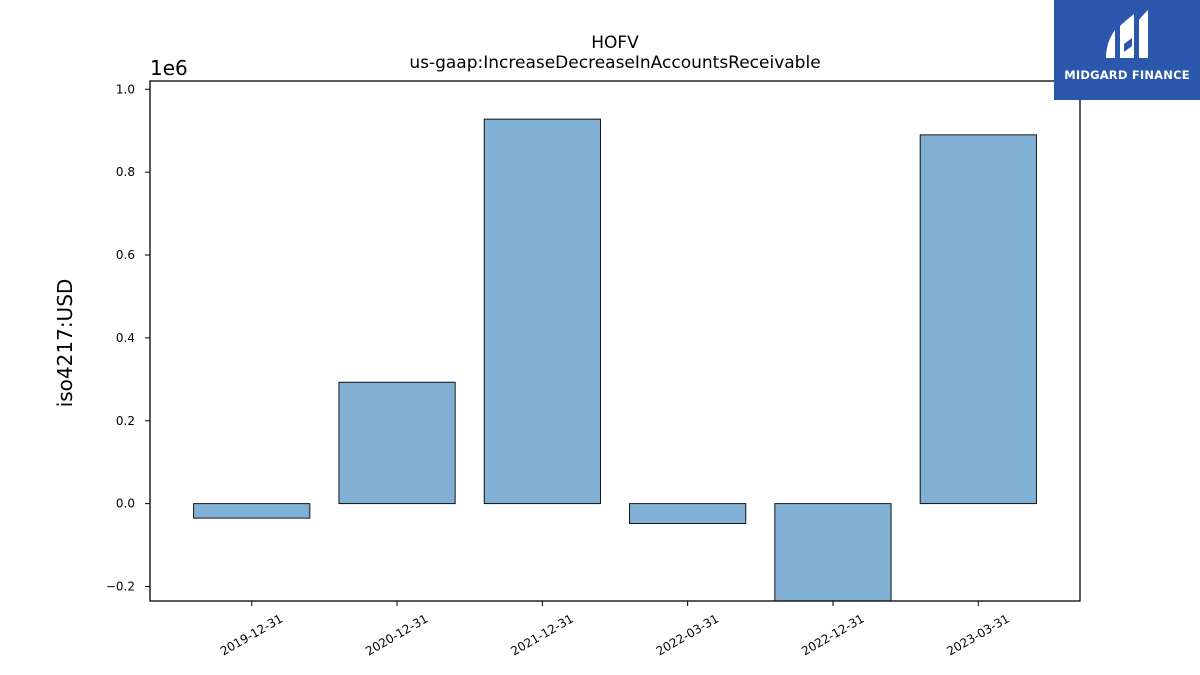 The height and width of the screenshot is (675, 1200). I want to click on chart-title: HOFV, so click(615, 43).